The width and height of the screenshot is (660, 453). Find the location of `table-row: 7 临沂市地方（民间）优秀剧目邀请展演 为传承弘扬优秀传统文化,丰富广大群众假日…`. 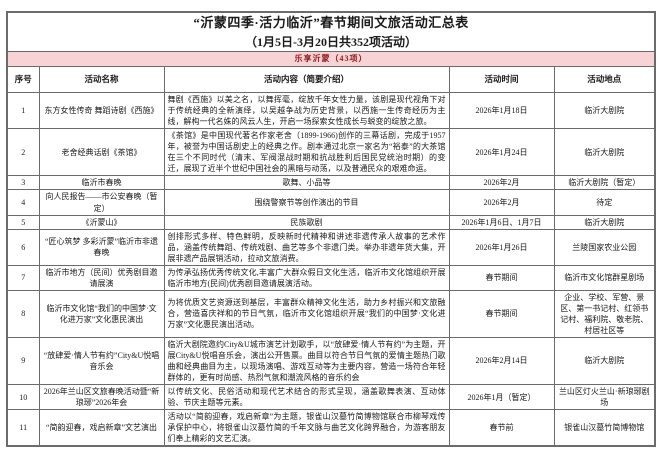

table-row: 7 临沂市地方（民间）优秀剧目邀请展演 为传承弘扬优秀传统文化,丰富广大群众假日… is located at coordinates (331, 277).